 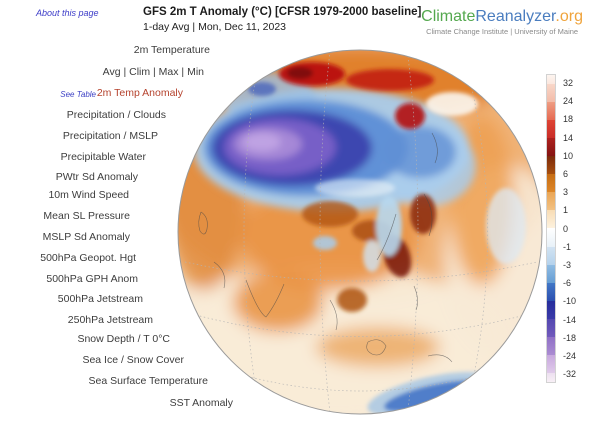 What do you see at coordinates (78, 94) in the screenshot?
I see `see-table-link: See Table` at bounding box center [78, 94].